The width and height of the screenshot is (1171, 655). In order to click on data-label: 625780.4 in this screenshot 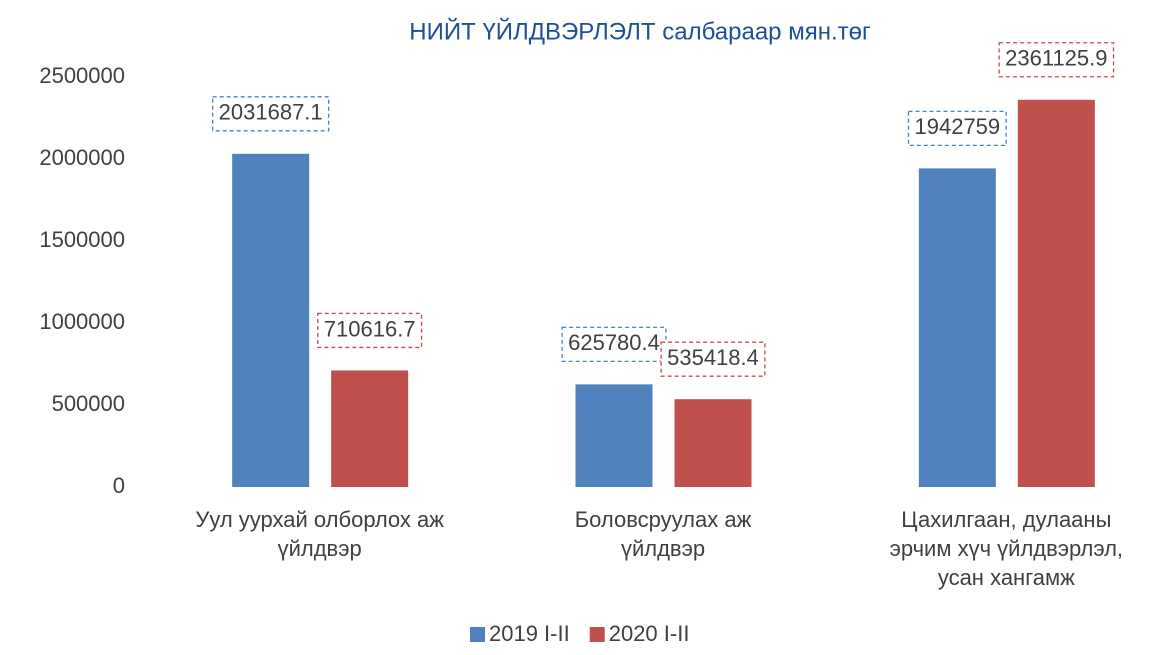, I will do `click(614, 342)`.